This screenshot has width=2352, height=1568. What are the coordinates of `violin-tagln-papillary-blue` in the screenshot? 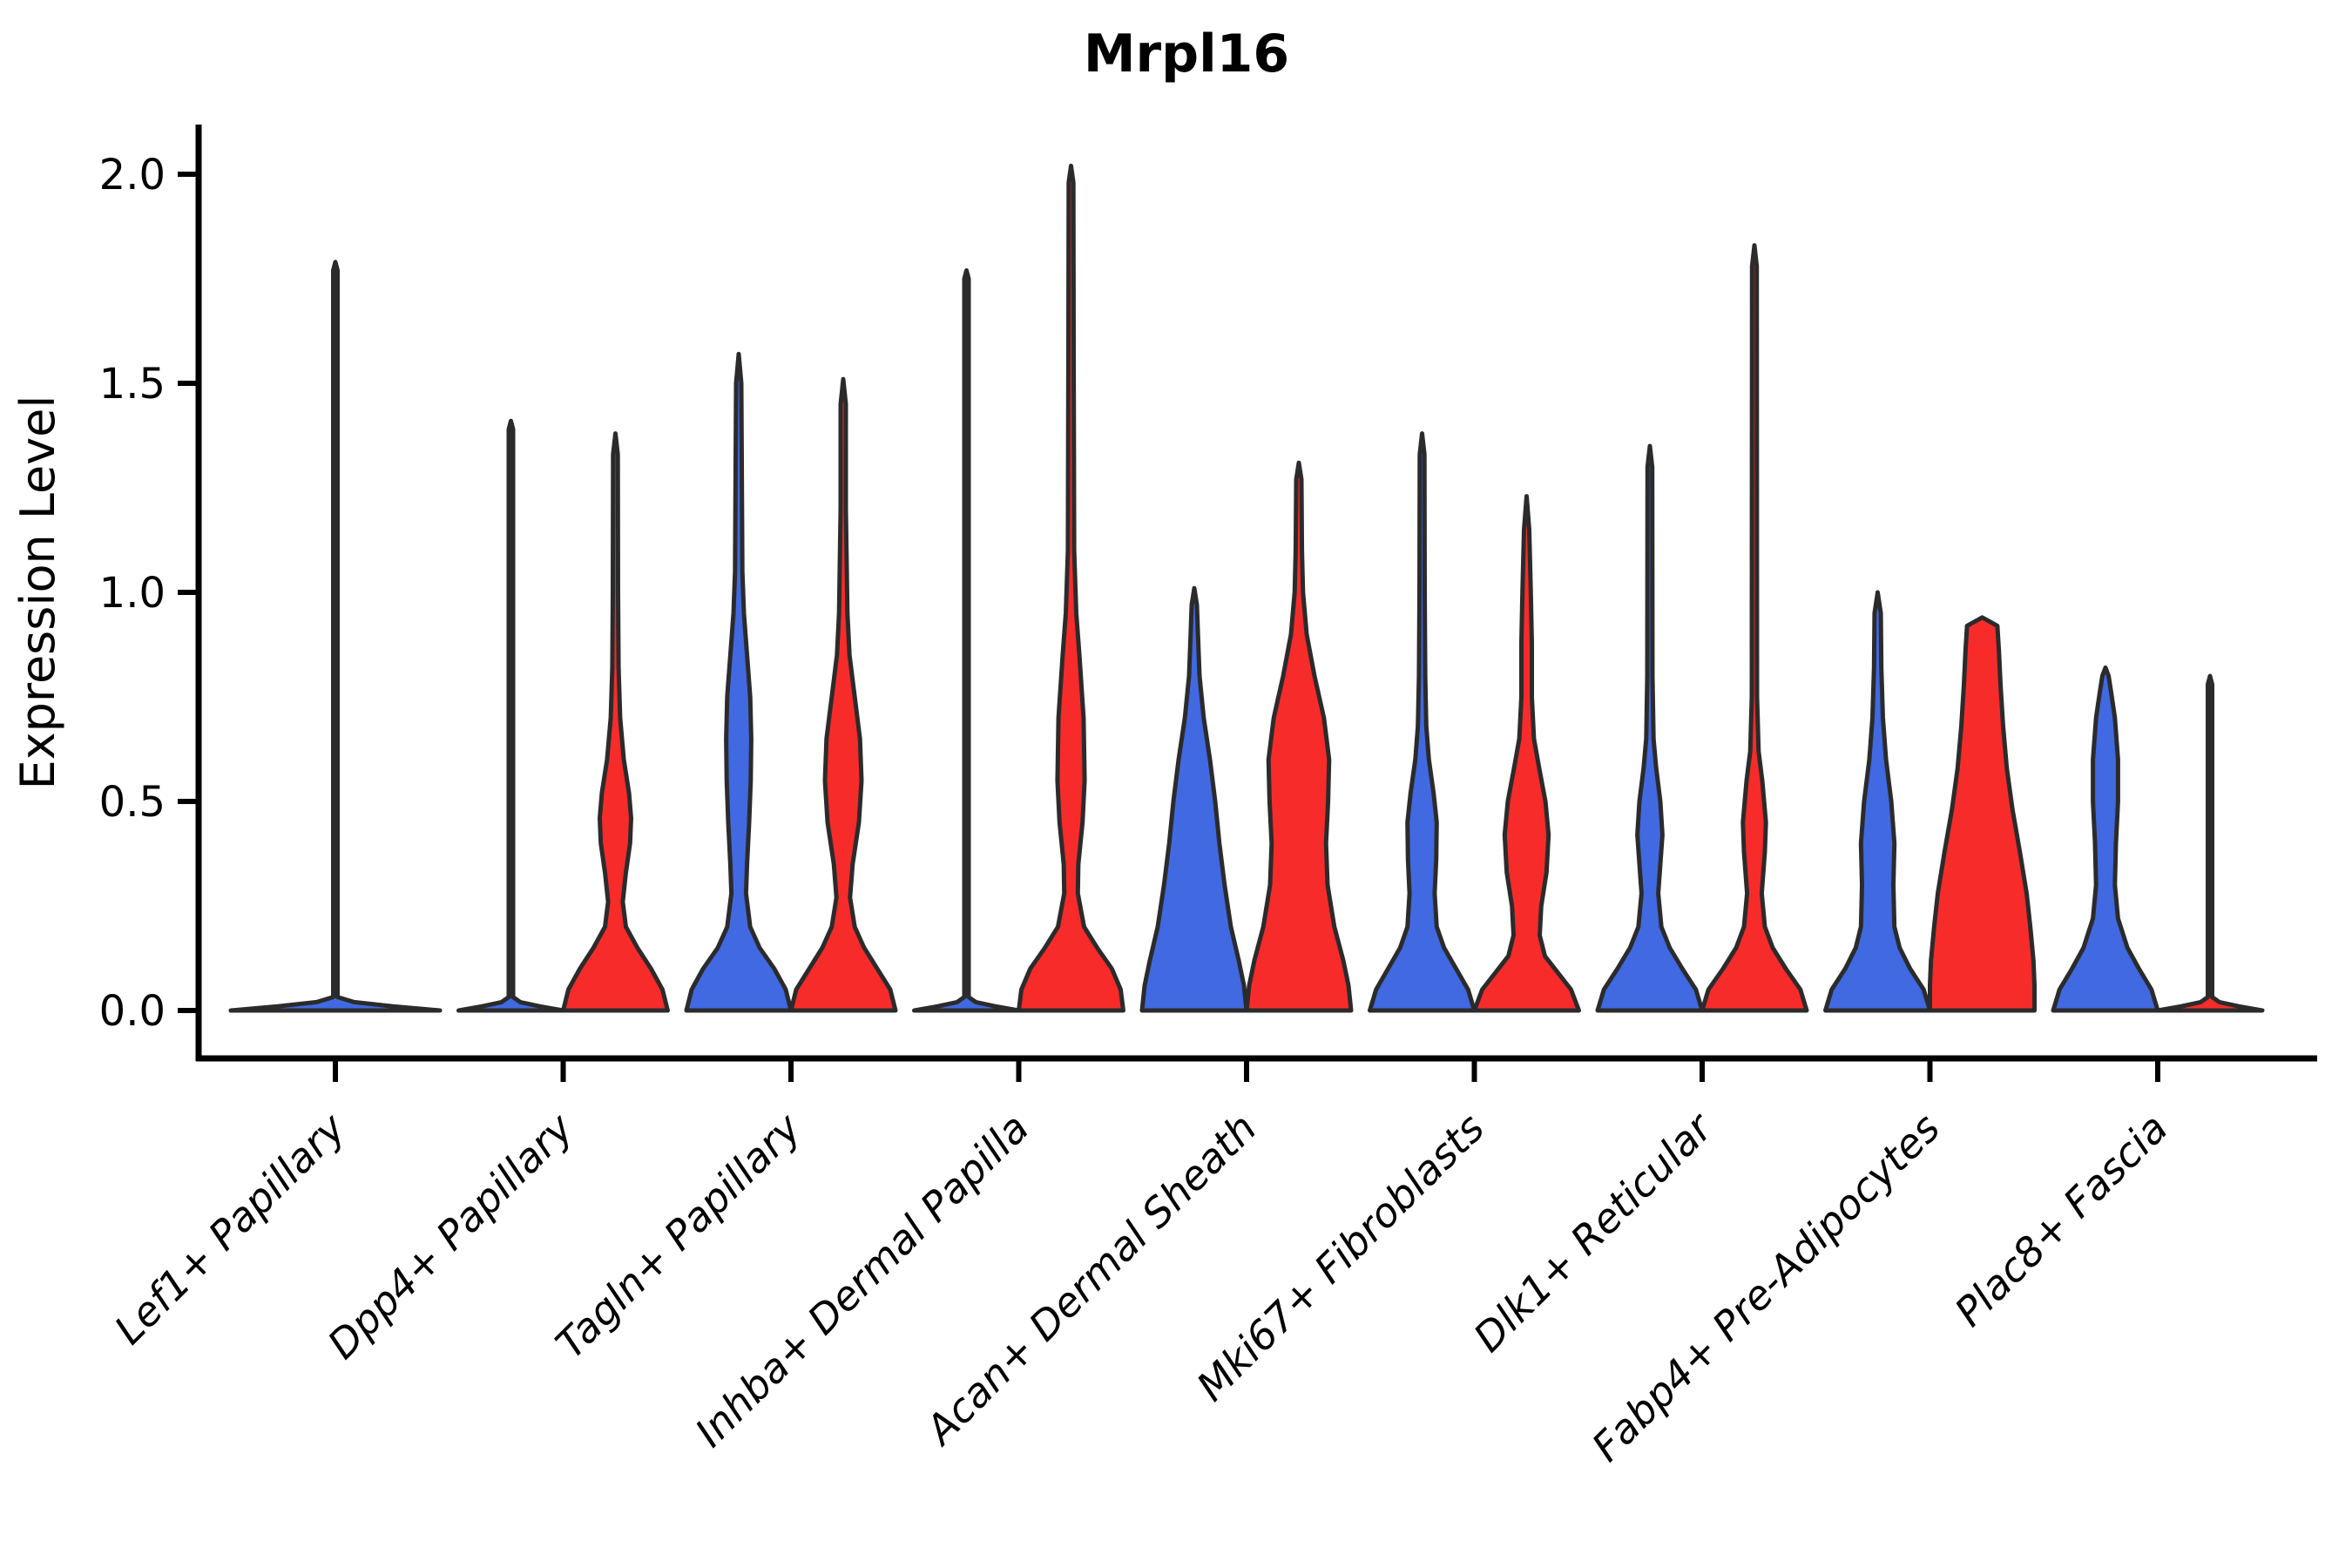 It's located at (739, 682).